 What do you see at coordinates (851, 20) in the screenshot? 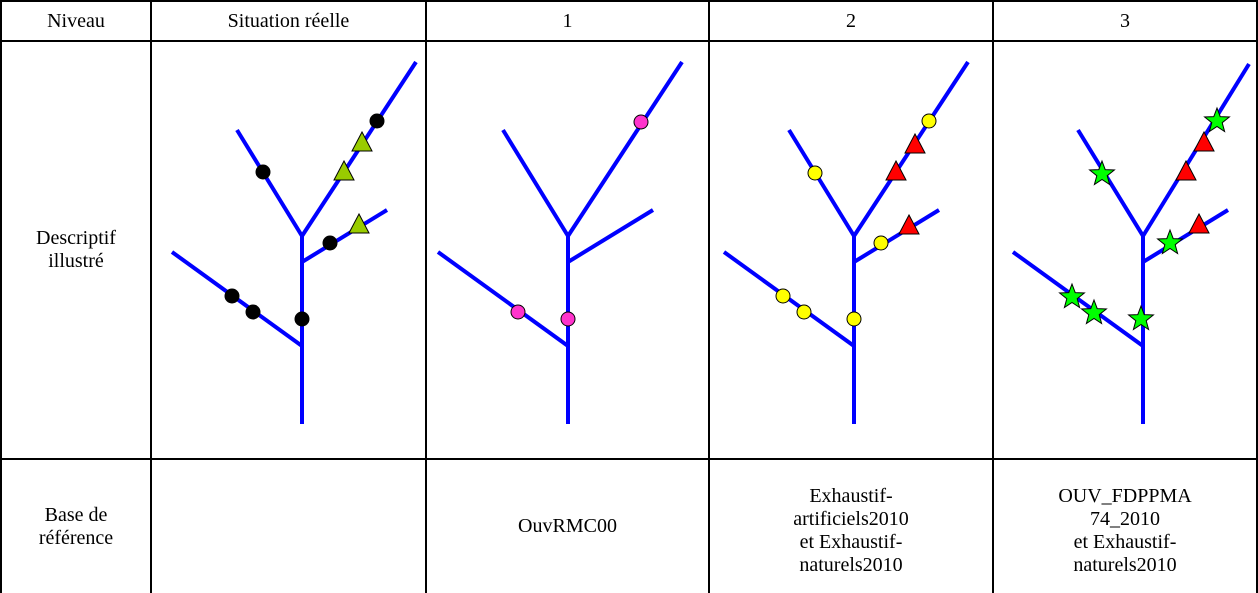
I see `header-level-2: 2` at bounding box center [851, 20].